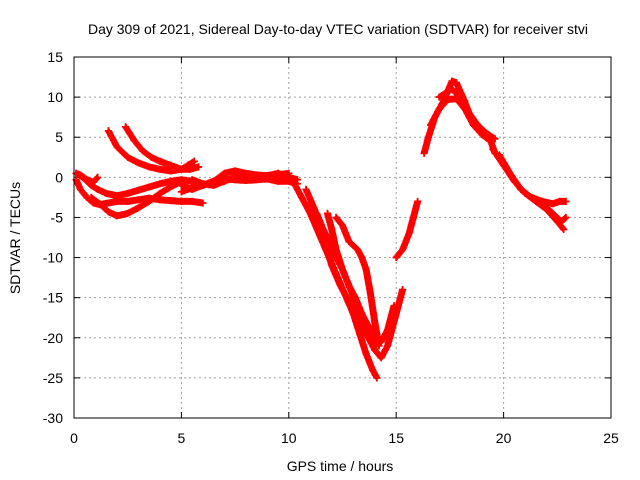 The height and width of the screenshot is (480, 640). Describe the element at coordinates (396, 438) in the screenshot. I see `x-tick-label: 15` at that location.